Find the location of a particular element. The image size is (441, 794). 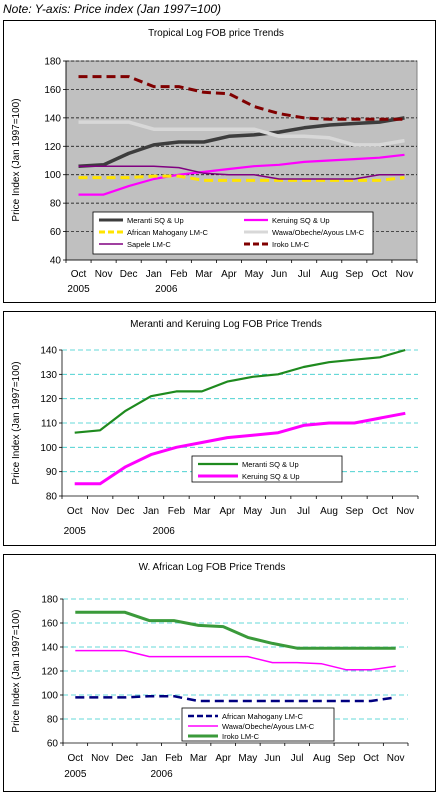

legend-label: Sapele LM-C is located at coordinates (149, 244).